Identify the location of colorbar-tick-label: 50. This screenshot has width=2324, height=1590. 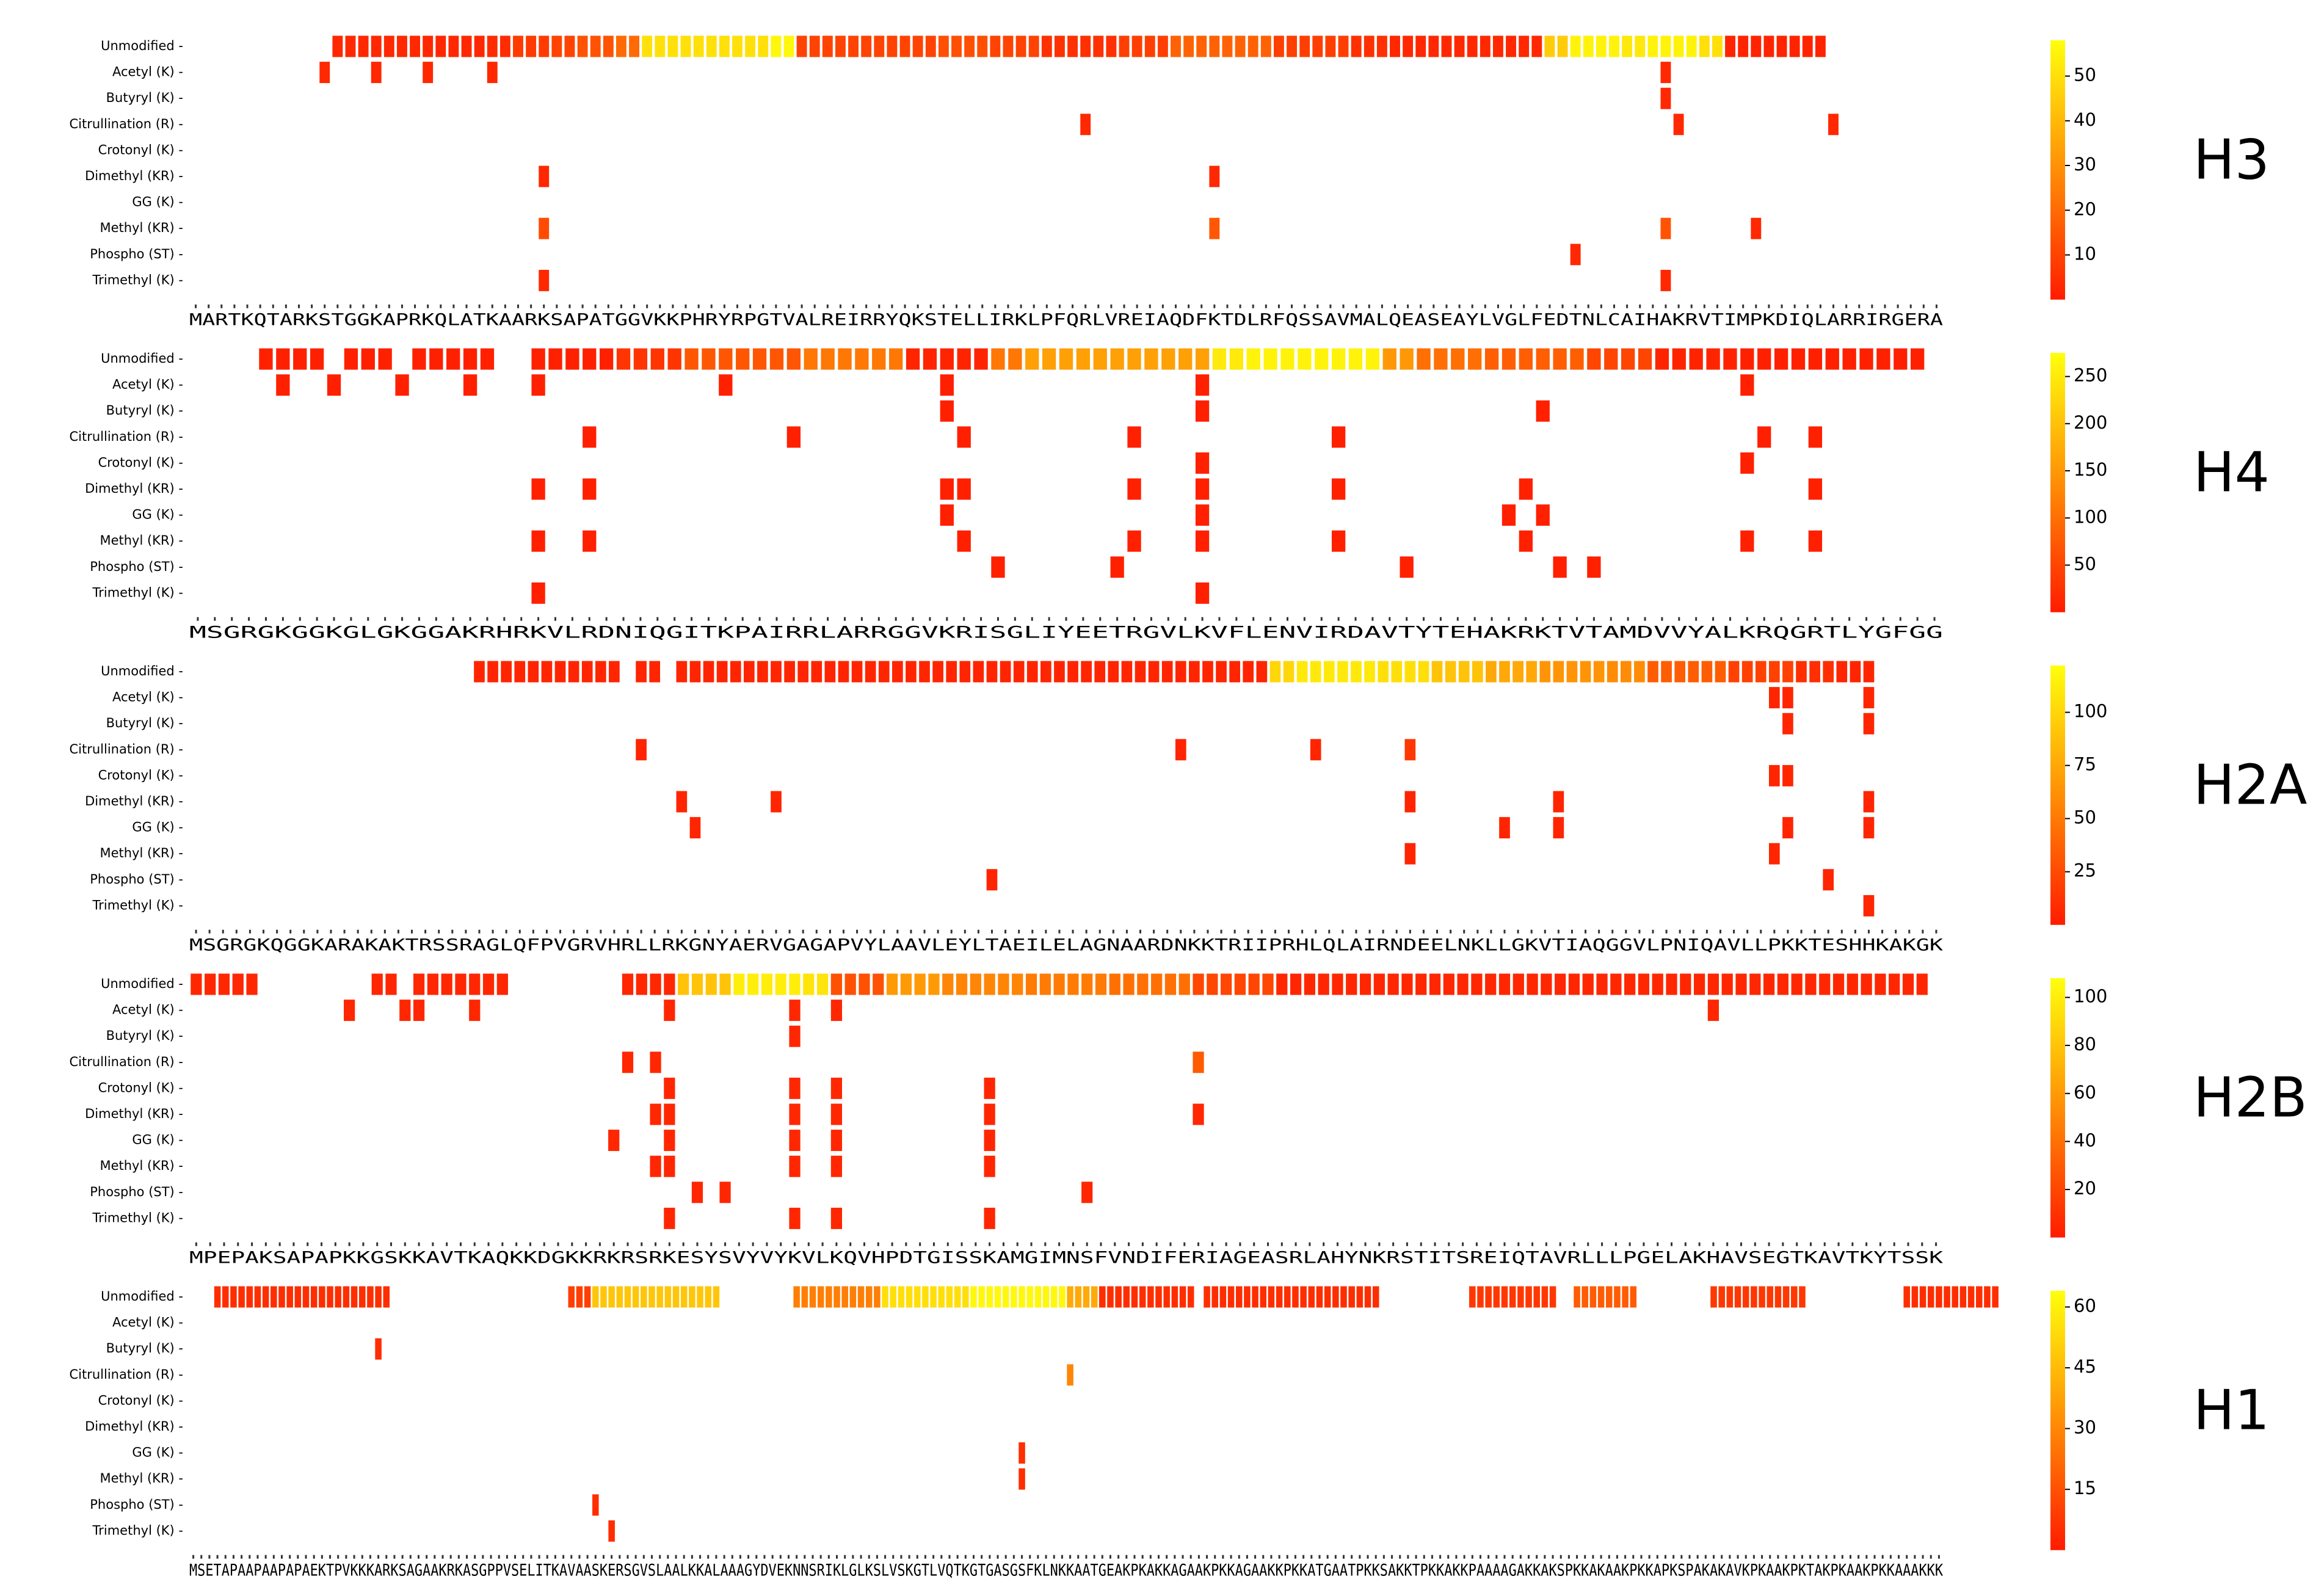
(2085, 818).